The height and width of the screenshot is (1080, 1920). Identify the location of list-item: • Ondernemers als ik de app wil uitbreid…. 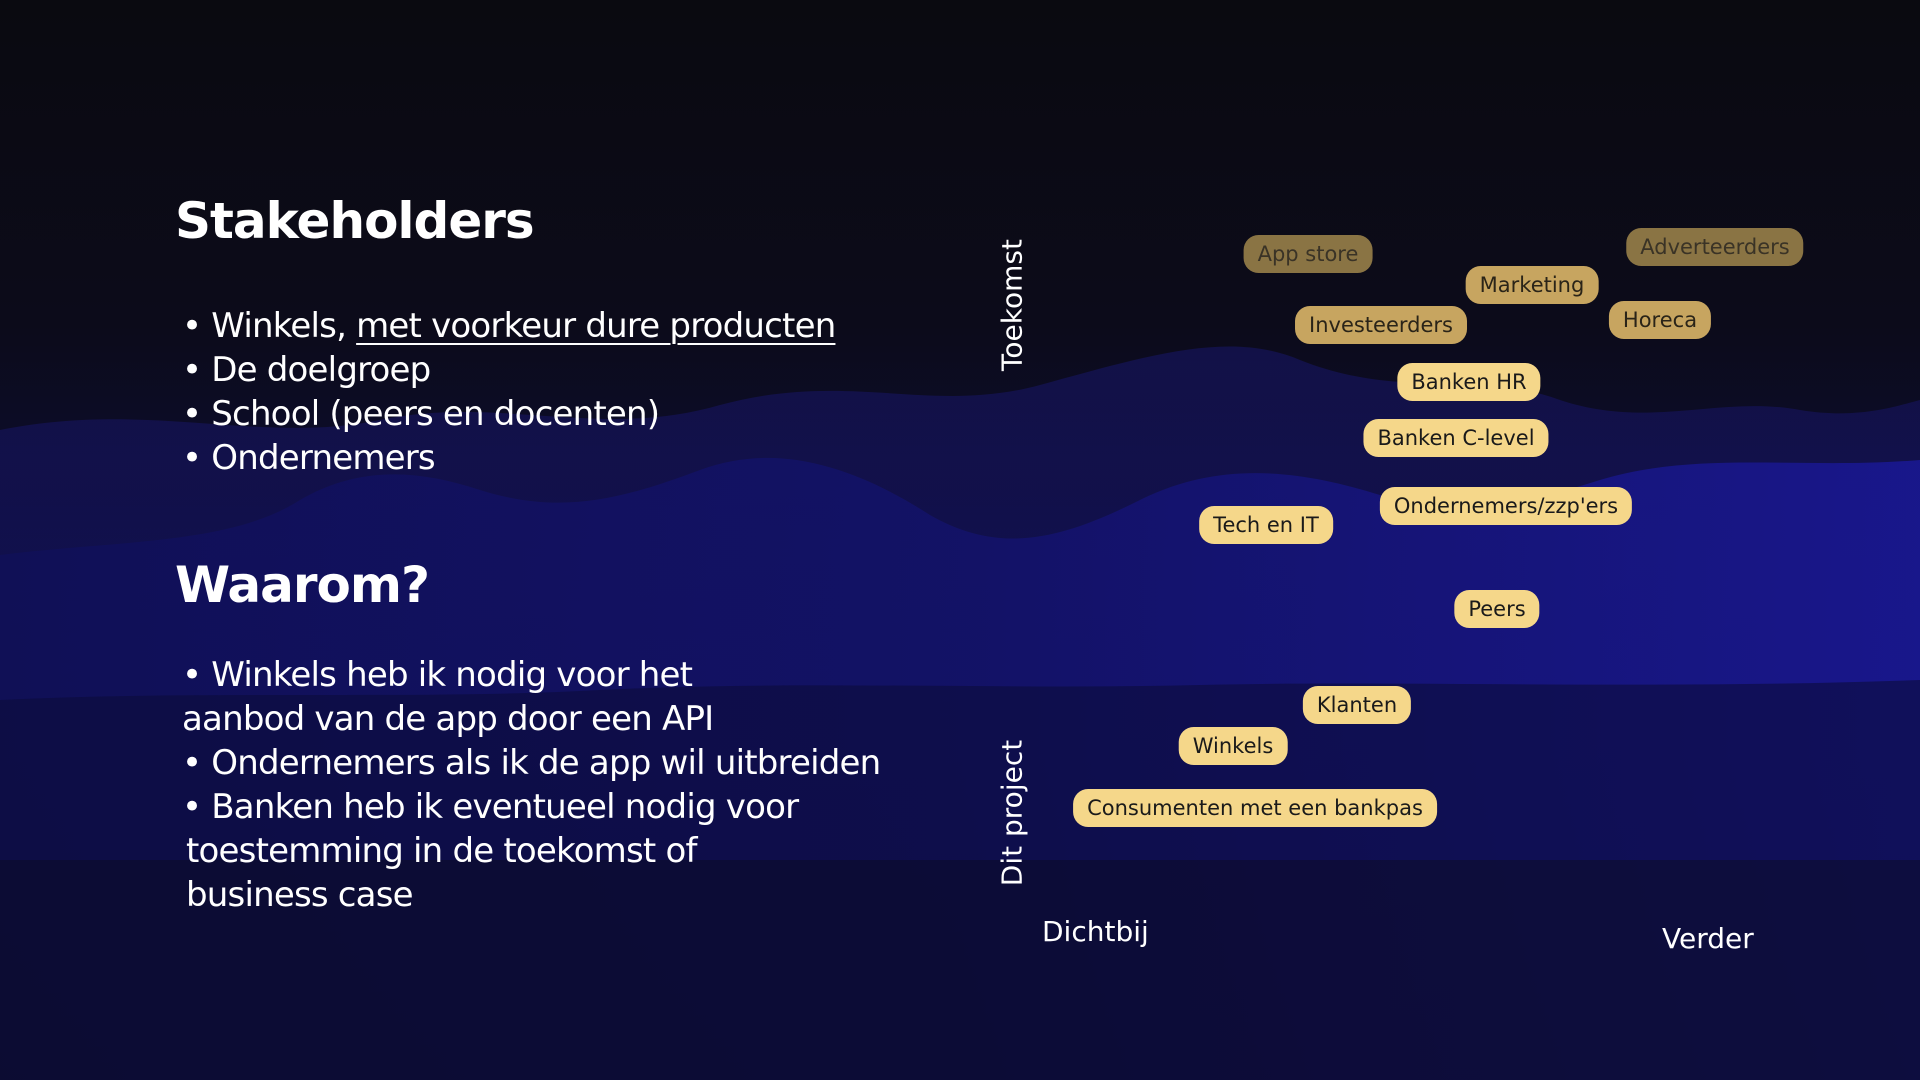
(531, 763).